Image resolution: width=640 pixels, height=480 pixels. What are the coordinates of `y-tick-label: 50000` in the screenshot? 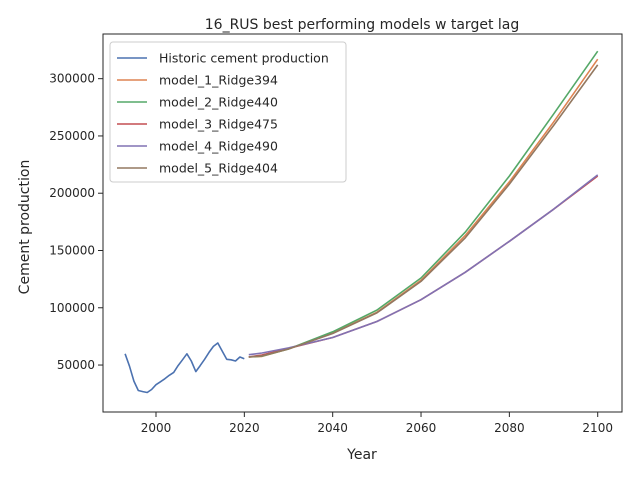 It's located at (76, 365).